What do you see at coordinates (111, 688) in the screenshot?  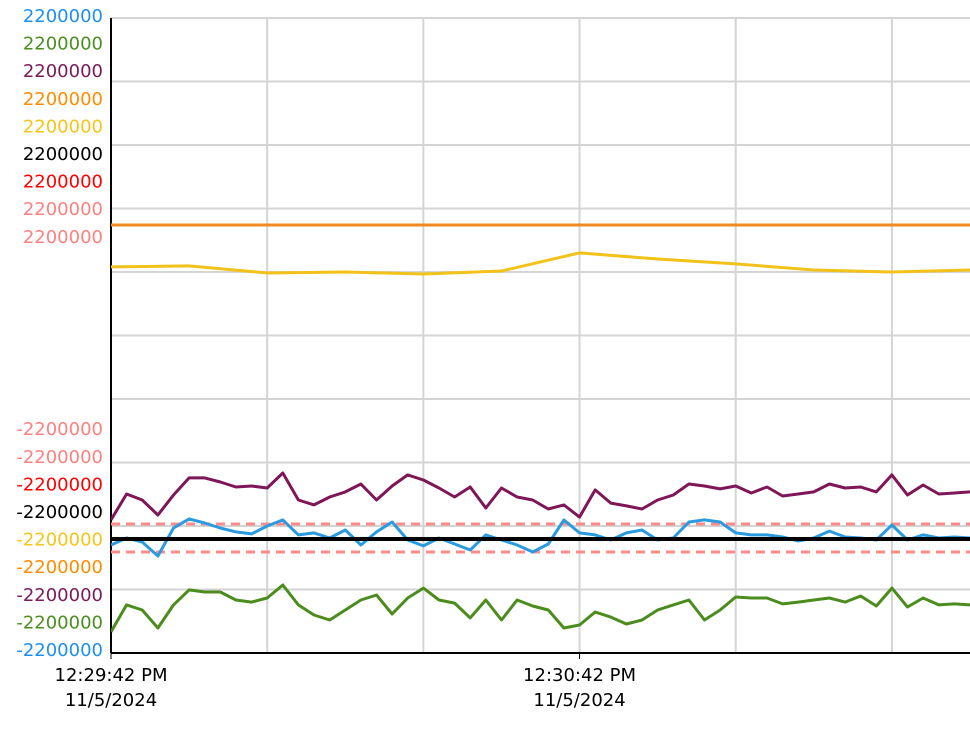 I see `x-tick-label: 12:29:42 PM 11/5/2024` at bounding box center [111, 688].